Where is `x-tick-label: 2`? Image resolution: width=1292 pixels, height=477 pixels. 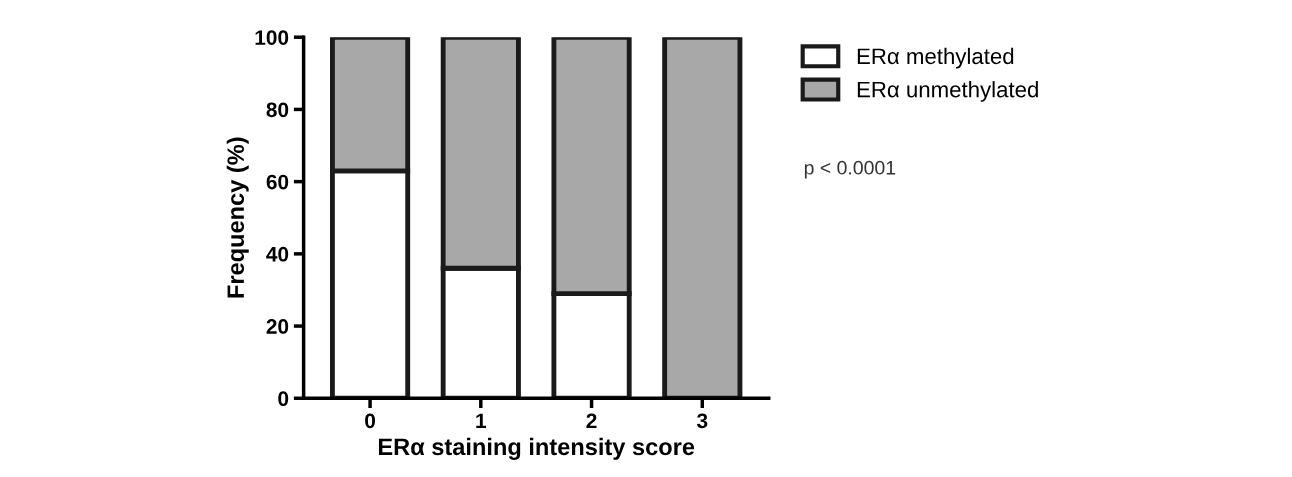 x-tick-label: 2 is located at coordinates (591, 420).